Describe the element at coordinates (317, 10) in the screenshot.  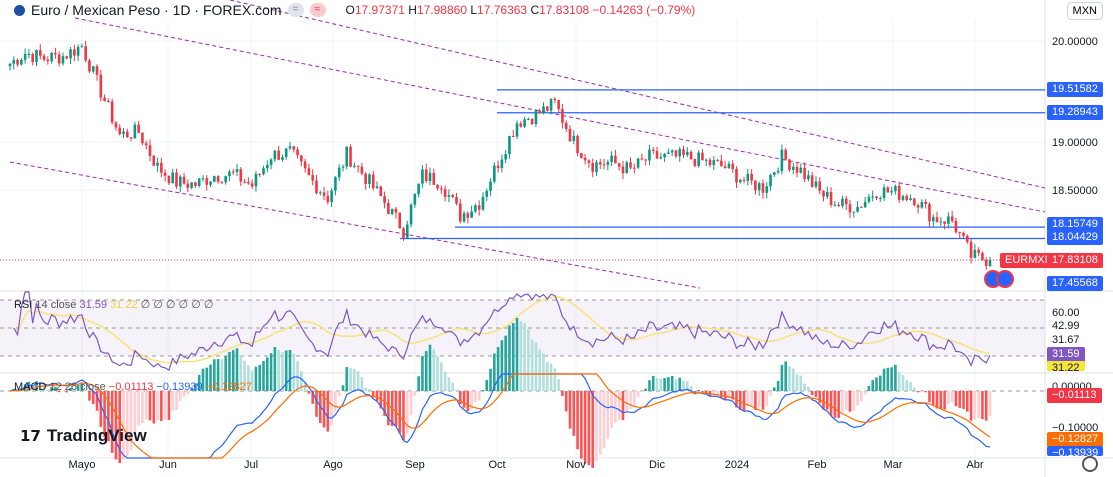
I see `chart-type-icon: ≈` at that location.